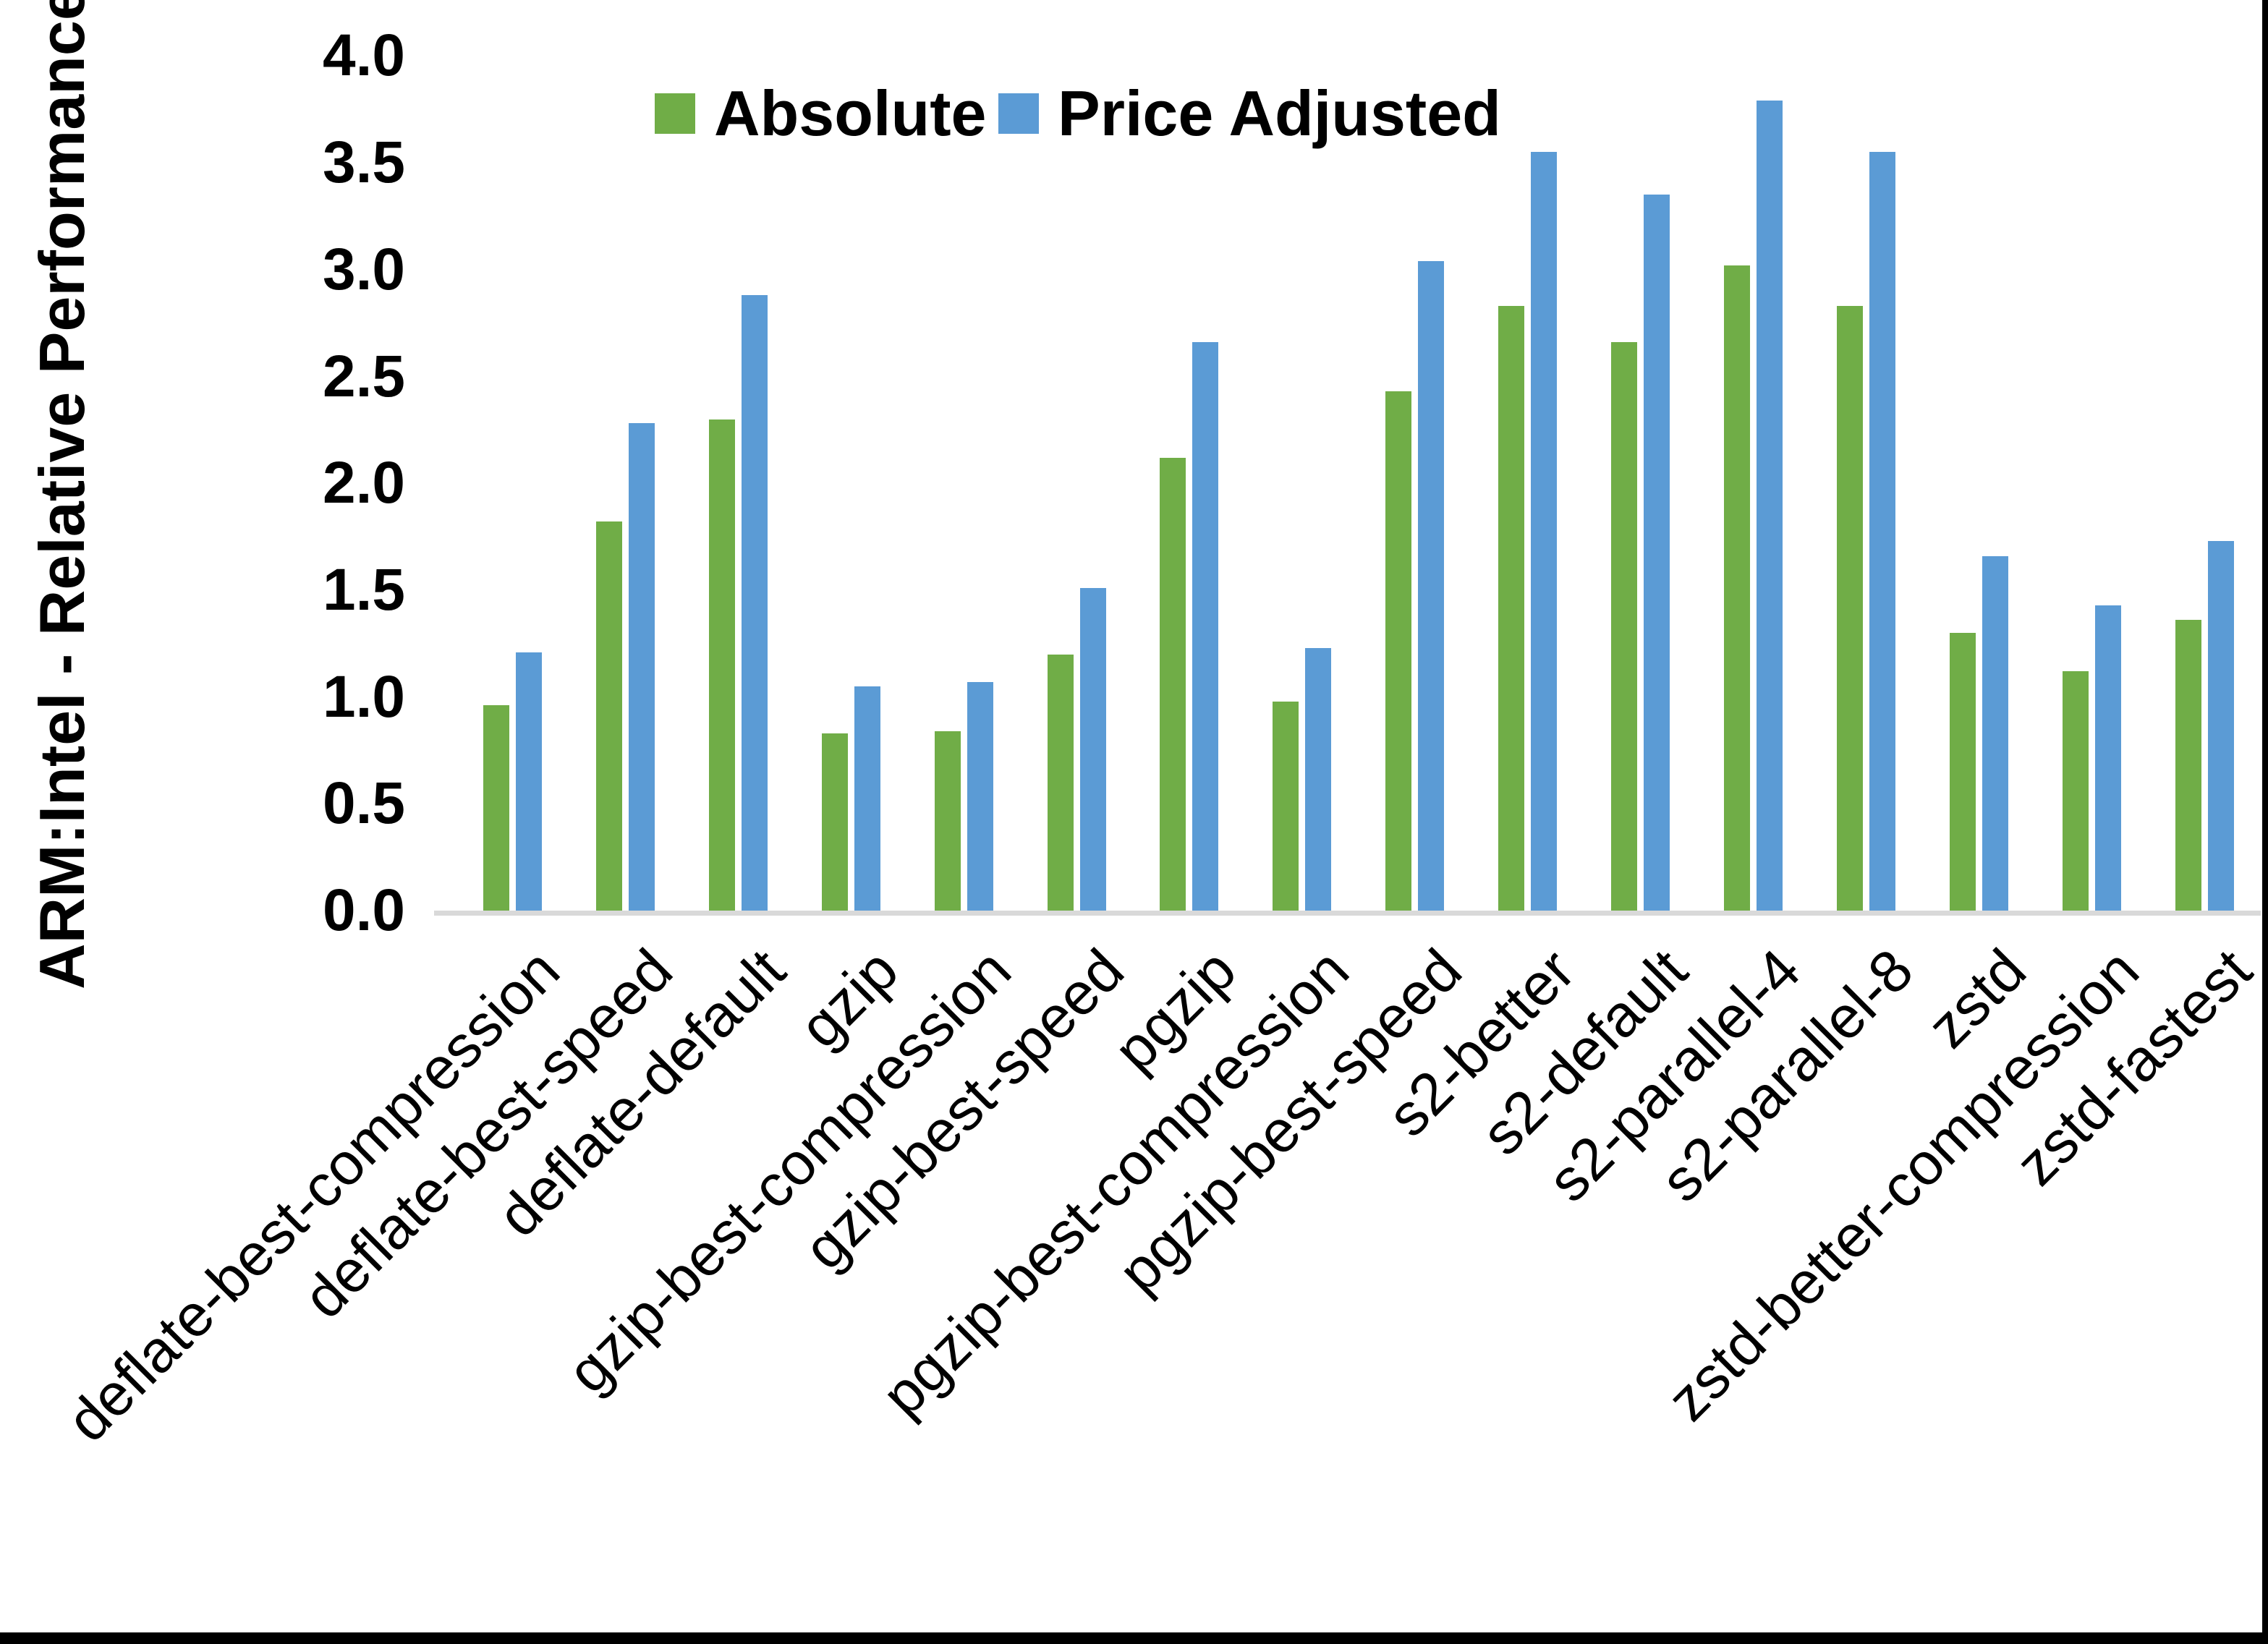 Image resolution: width=2268 pixels, height=1644 pixels. What do you see at coordinates (364, 376) in the screenshot?
I see `y-tick-label-2.5: 2.5` at bounding box center [364, 376].